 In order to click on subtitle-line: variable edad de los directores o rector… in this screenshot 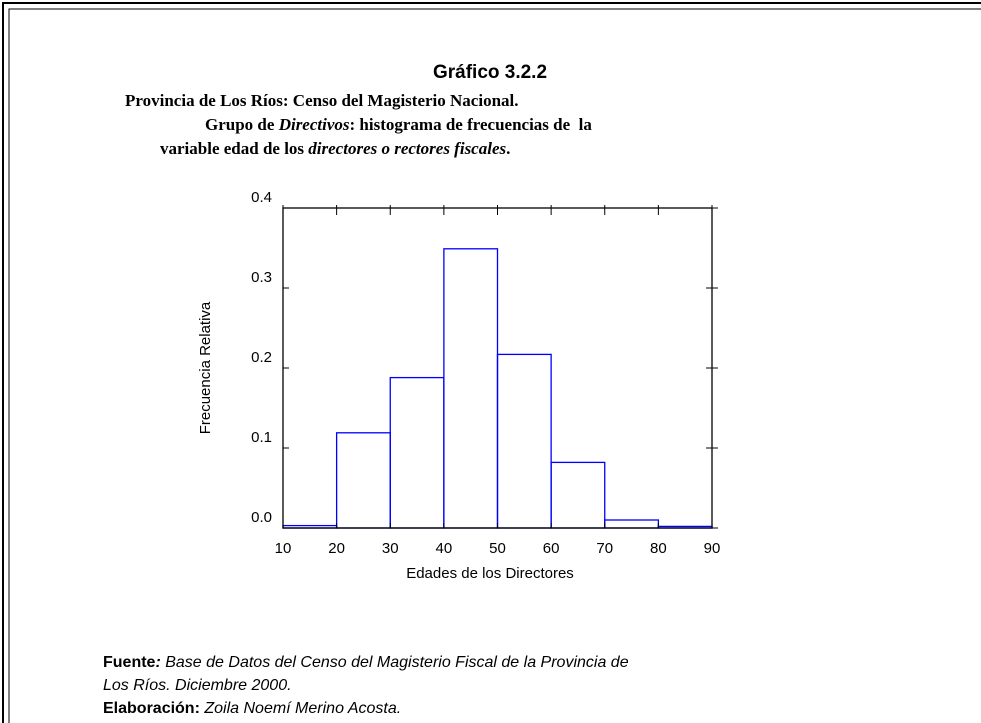, I will do `click(335, 148)`.